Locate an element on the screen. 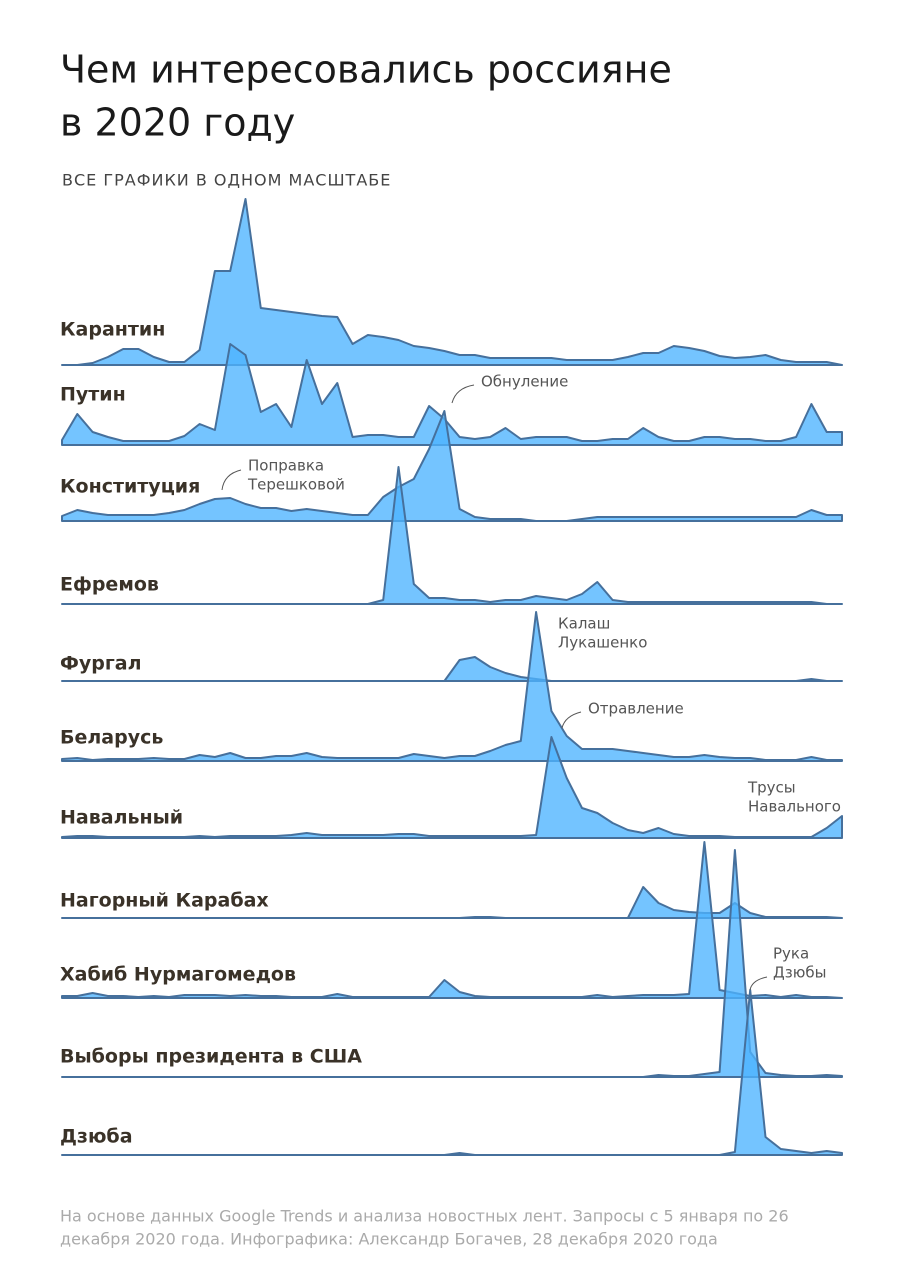 The height and width of the screenshot is (1280, 904). annotation: Обнуление is located at coordinates (524, 382).